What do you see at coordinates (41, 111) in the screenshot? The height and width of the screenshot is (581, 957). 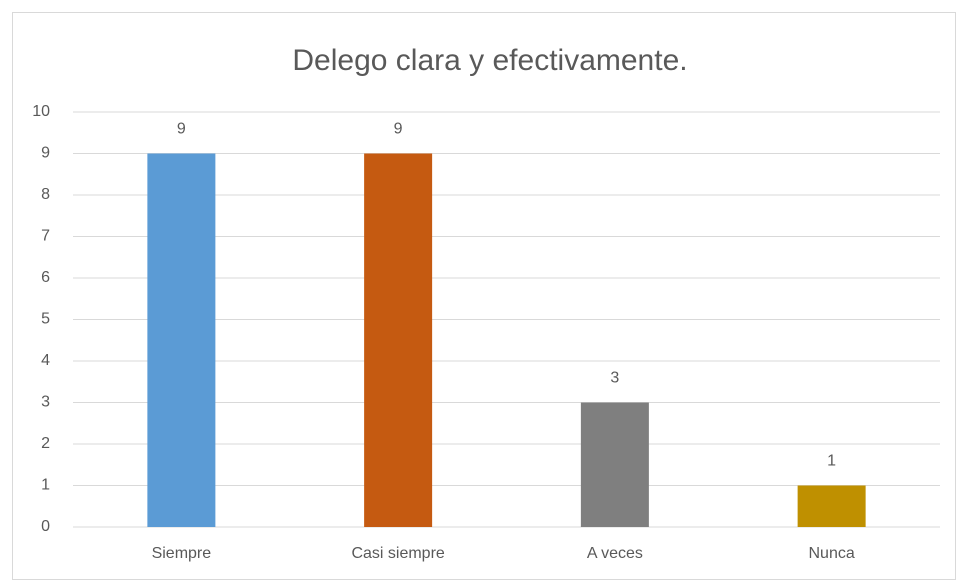 I see `y-tick-label: 10` at bounding box center [41, 111].